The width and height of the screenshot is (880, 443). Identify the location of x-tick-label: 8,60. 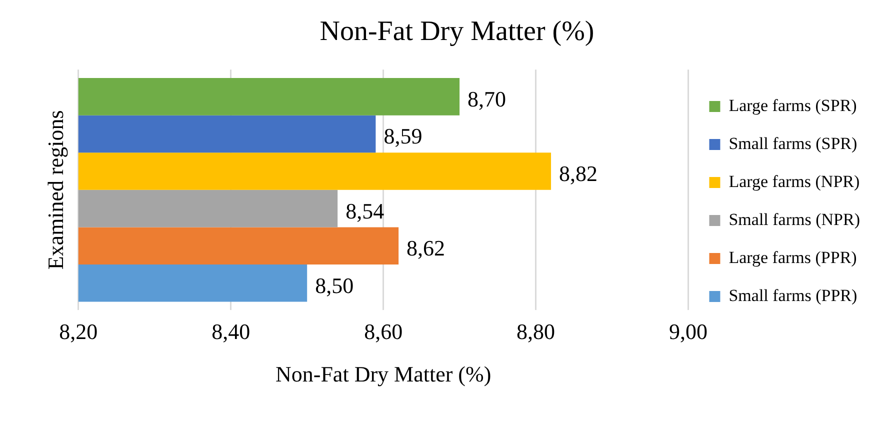
(383, 331).